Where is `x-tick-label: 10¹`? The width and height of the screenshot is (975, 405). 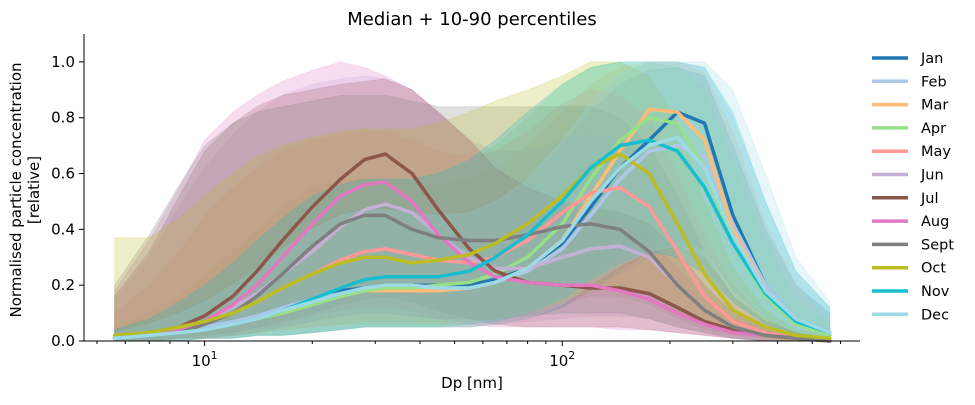 x-tick-label: 10¹ is located at coordinates (205, 359).